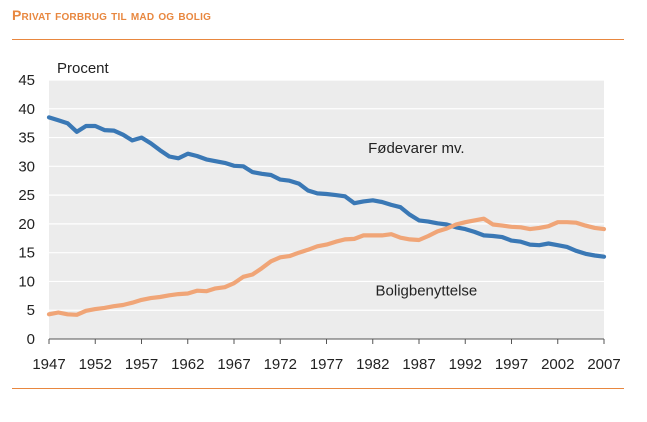 Image resolution: width=647 pixels, height=422 pixels. Describe the element at coordinates (422, 219) in the screenshot. I see `annotations: Fødevarer mv. Boligbenyttelse` at that location.